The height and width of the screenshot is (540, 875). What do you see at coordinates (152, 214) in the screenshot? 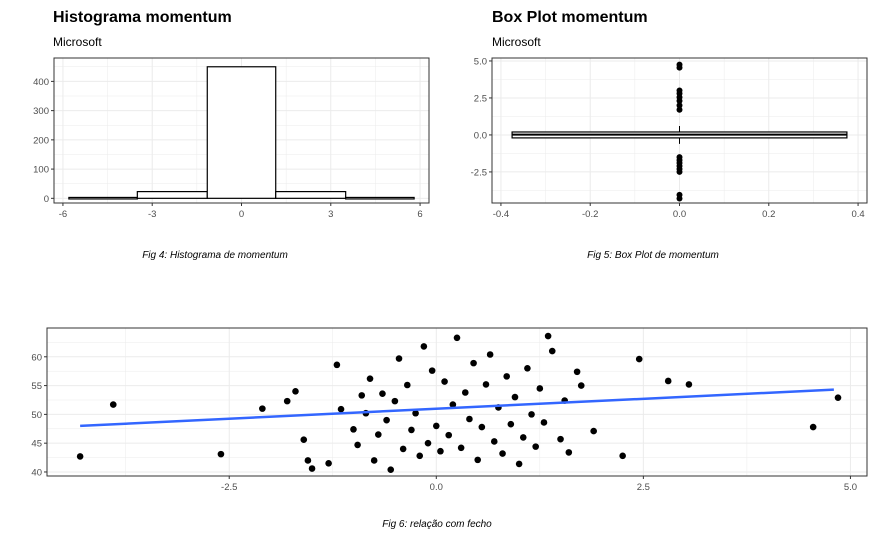
I see `histogram-x-tick-label: -3` at bounding box center [152, 214].